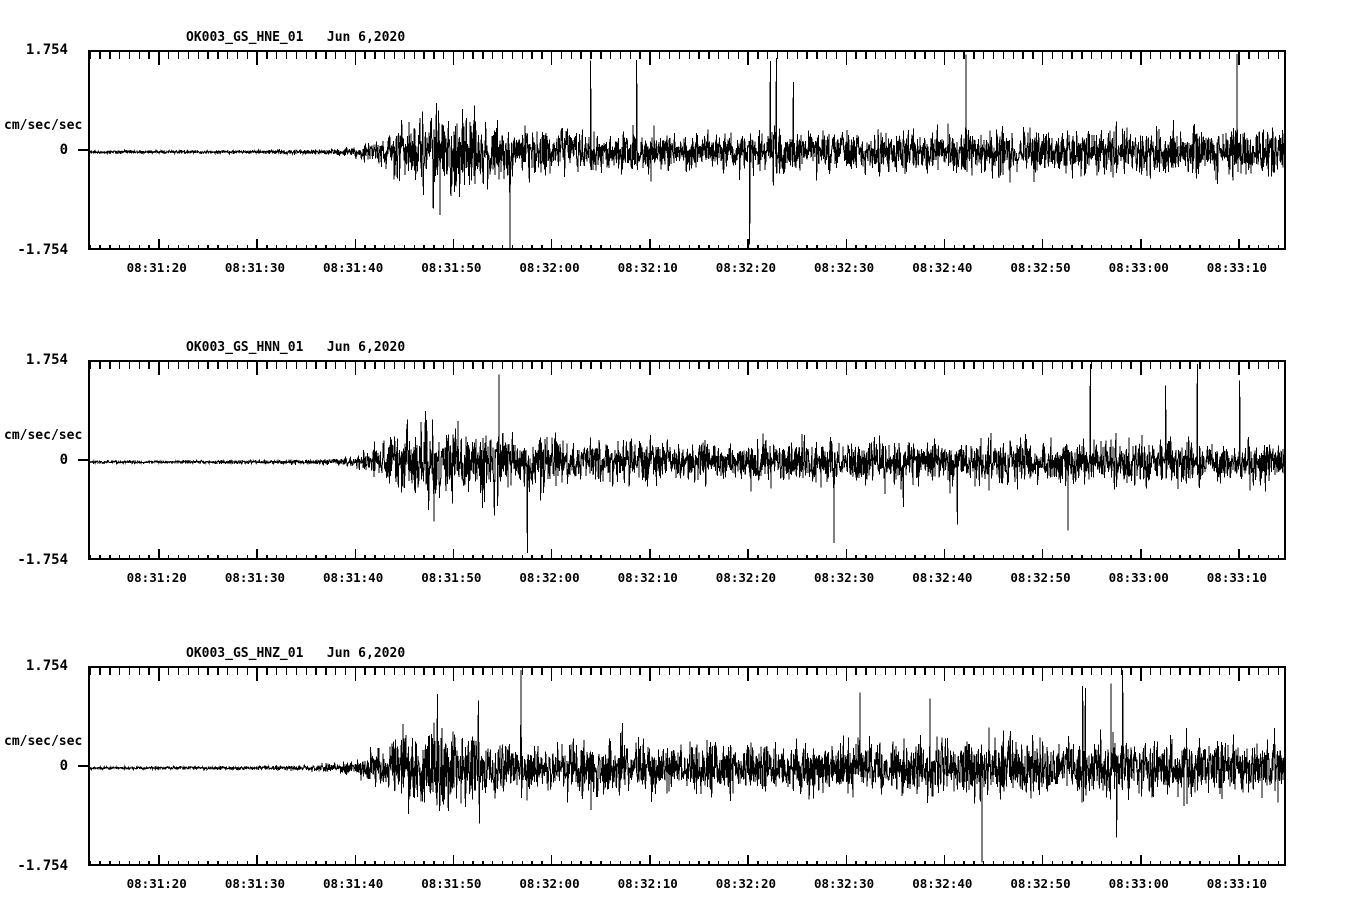 Image resolution: width=1358 pixels, height=924 pixels. What do you see at coordinates (942, 267) in the screenshot?
I see `x-tick-label: 08:32:40` at bounding box center [942, 267].